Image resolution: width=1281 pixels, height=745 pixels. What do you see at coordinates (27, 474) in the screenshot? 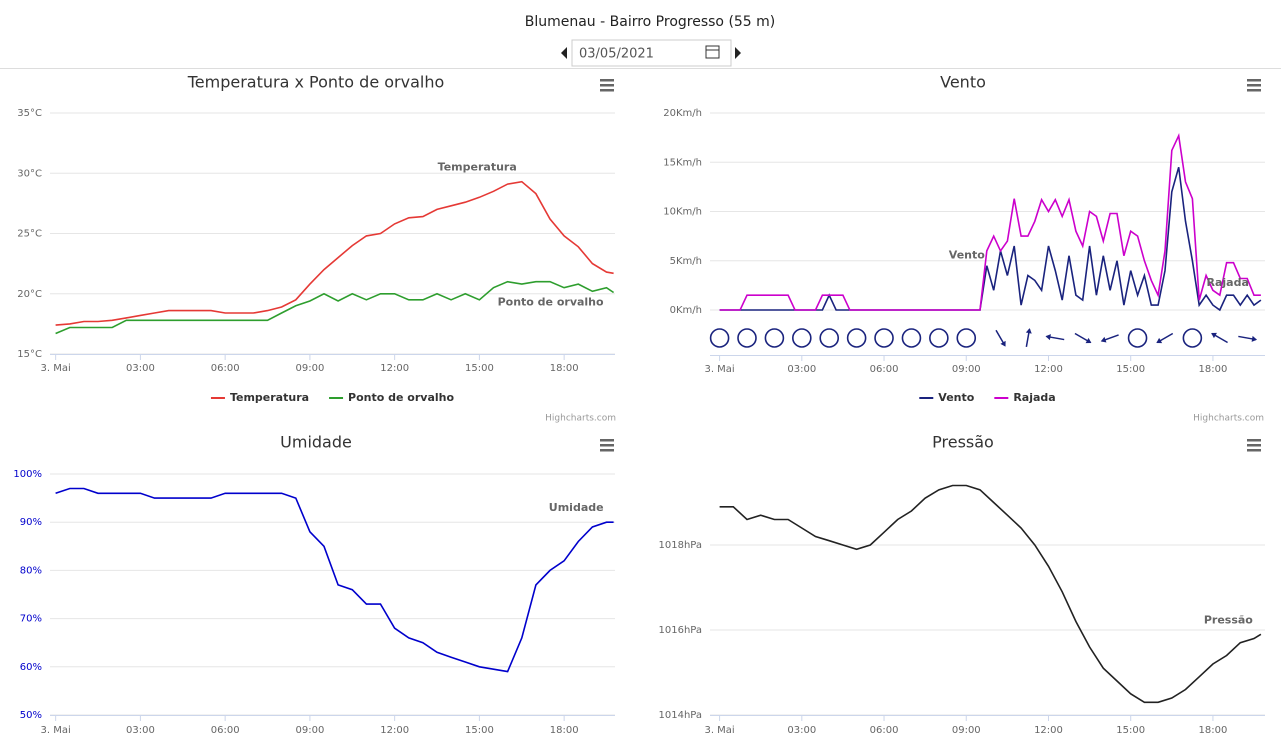
I see `y-tick-label: 100%` at bounding box center [27, 474].